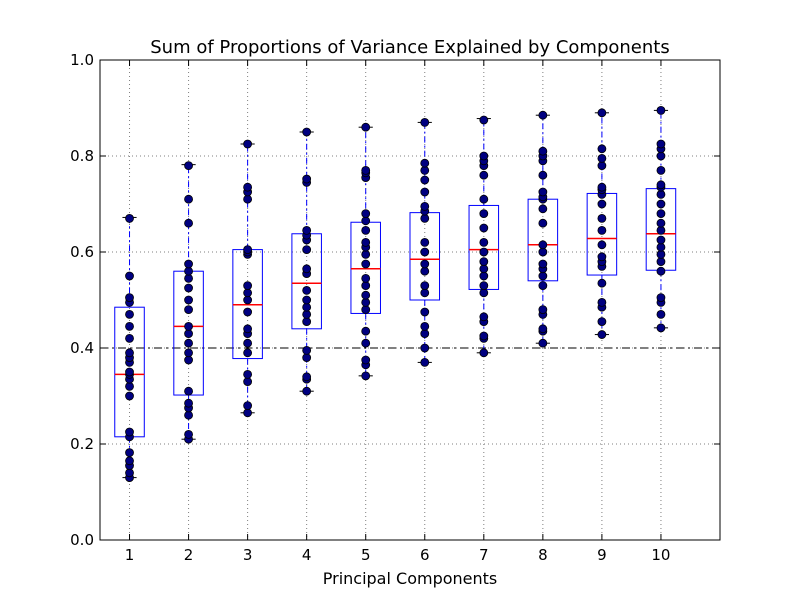 This screenshot has height=600, width=800. What do you see at coordinates (130, 555) in the screenshot?
I see `x-tick-label: 1` at bounding box center [130, 555].